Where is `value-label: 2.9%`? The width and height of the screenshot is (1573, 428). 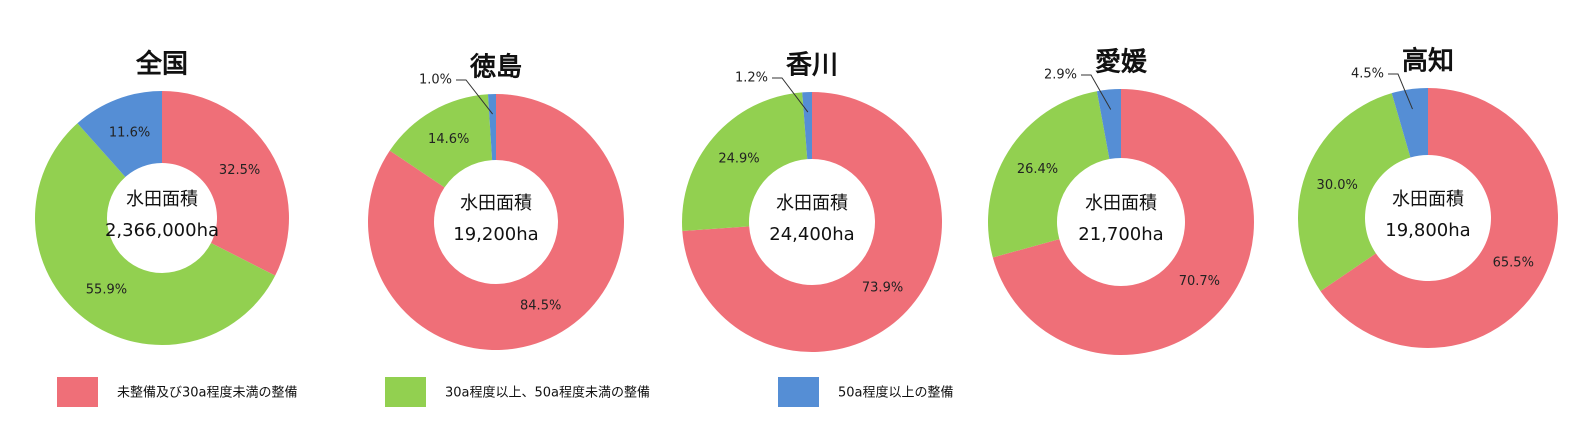
value-label: 2.9% is located at coordinates (1060, 75).